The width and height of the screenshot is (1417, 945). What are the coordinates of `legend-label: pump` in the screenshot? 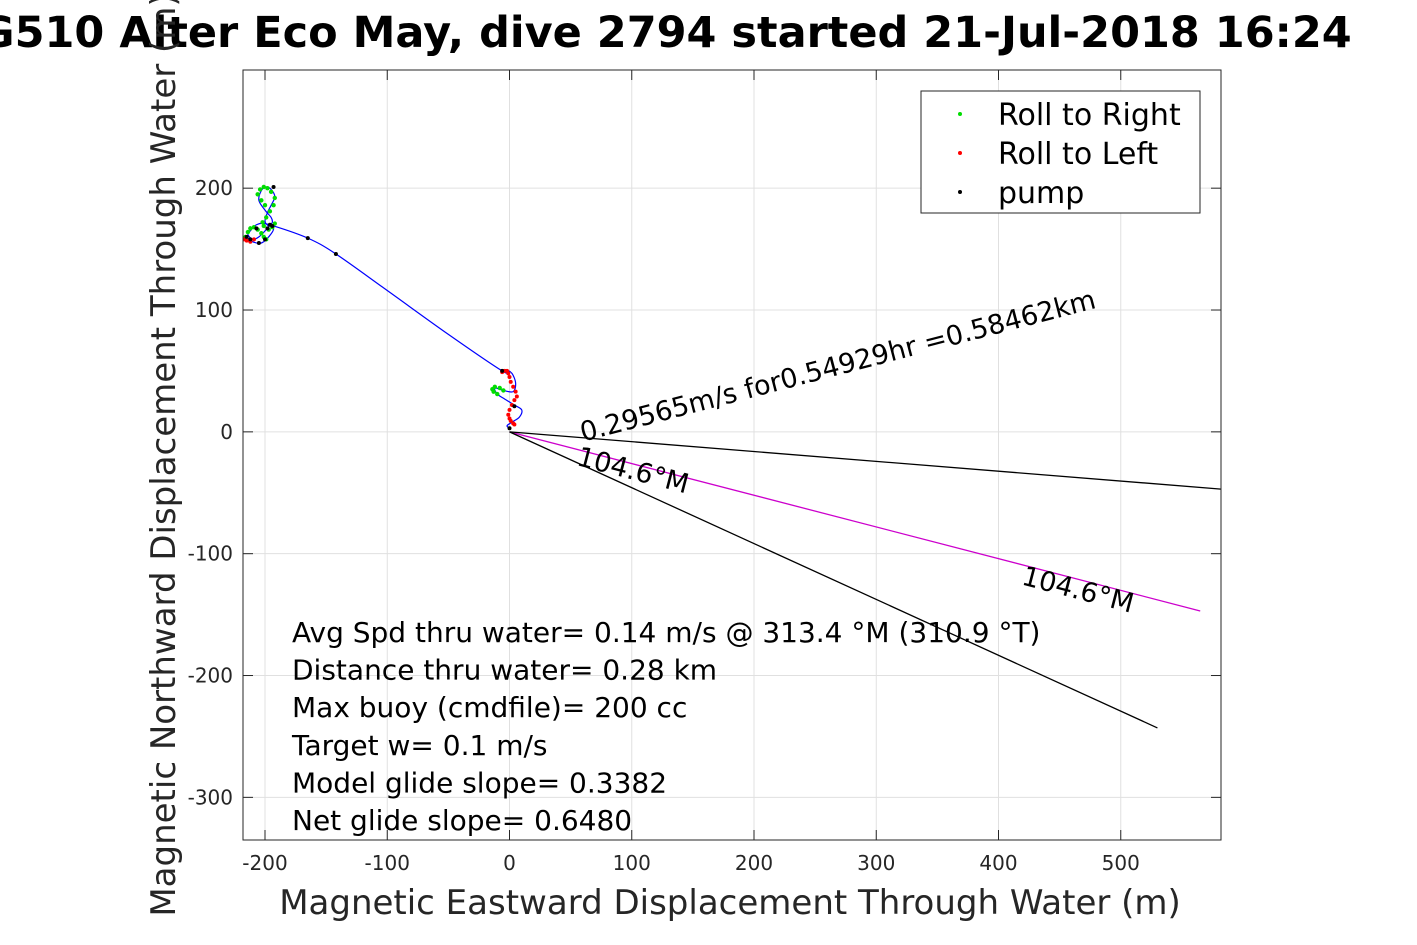 It's located at (1041, 193).